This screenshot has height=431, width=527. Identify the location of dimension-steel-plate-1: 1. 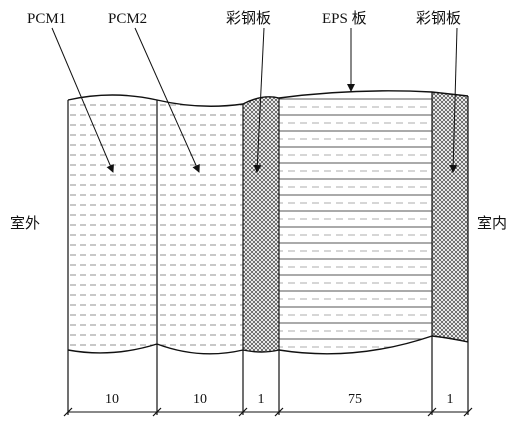
(261, 399).